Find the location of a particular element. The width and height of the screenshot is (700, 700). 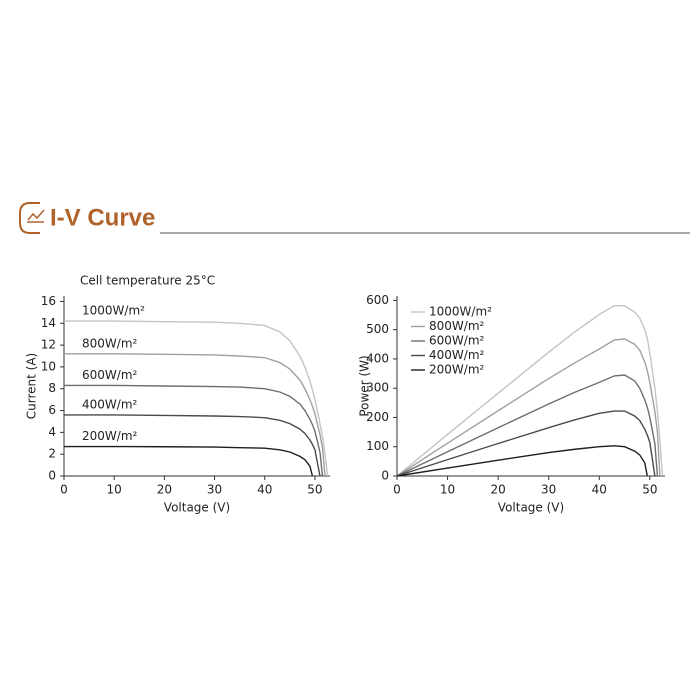

series-label: 800W/m² is located at coordinates (110, 343).